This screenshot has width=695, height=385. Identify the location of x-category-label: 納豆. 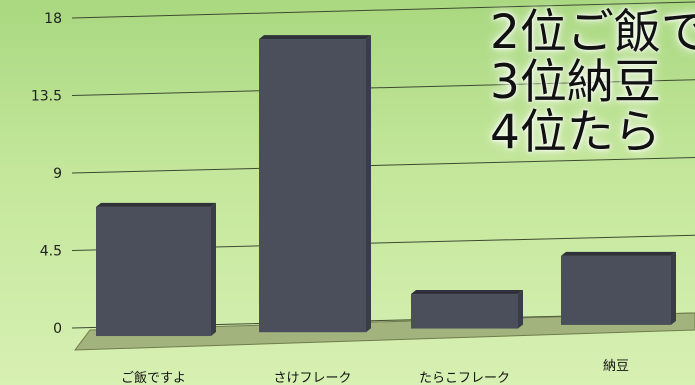
(616, 366).